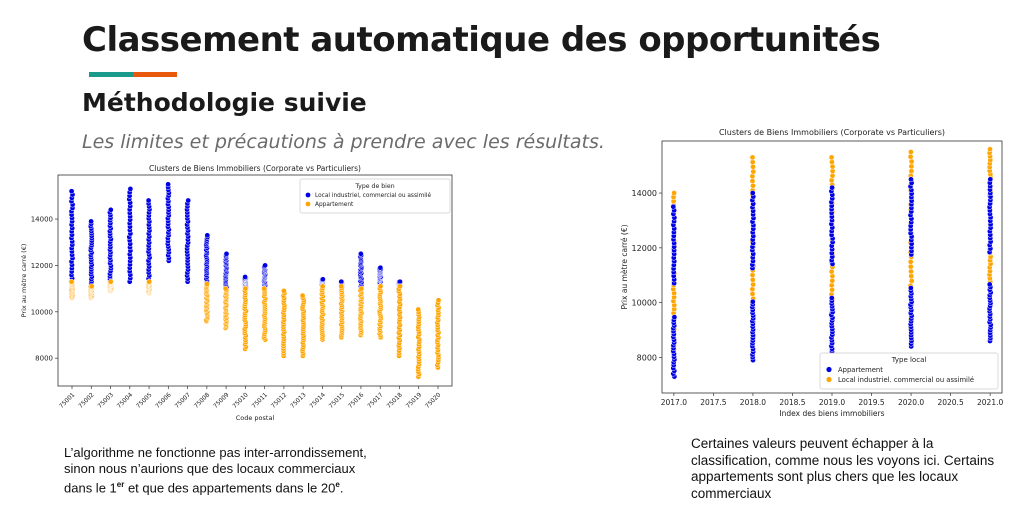  What do you see at coordinates (125, 400) in the screenshot?
I see `chart1-xtick-label: 75004` at bounding box center [125, 400].